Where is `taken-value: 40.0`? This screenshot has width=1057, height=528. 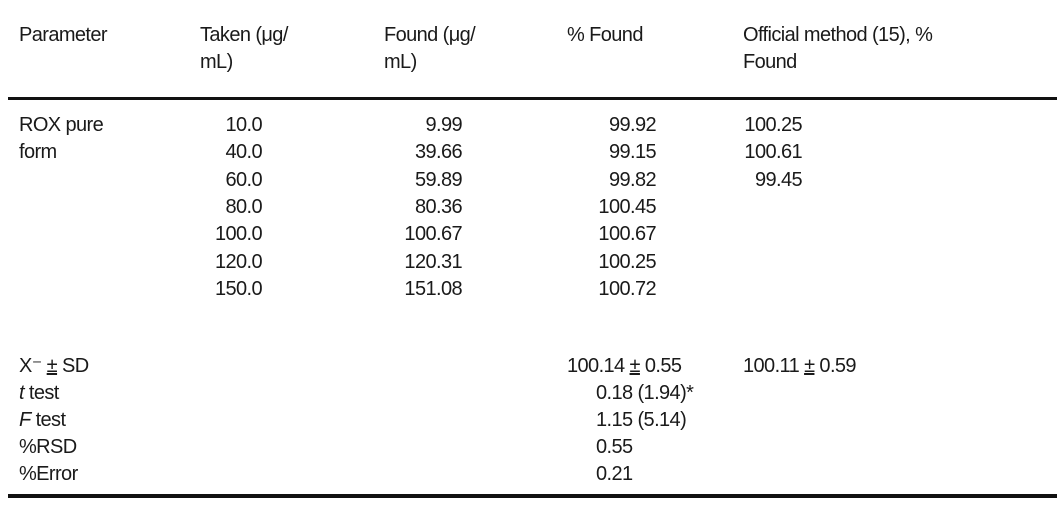 taken-value: 40.0 is located at coordinates (243, 152).